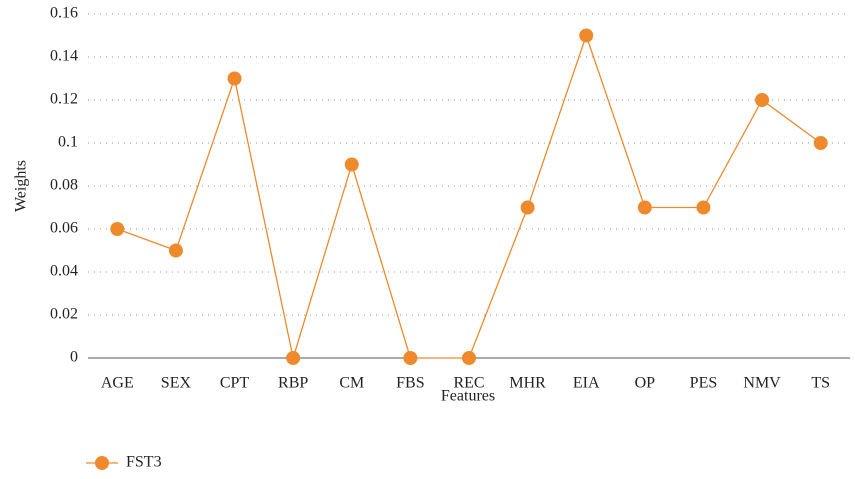  Describe the element at coordinates (176, 383) in the screenshot. I see `x-tick-label: SEX` at that location.